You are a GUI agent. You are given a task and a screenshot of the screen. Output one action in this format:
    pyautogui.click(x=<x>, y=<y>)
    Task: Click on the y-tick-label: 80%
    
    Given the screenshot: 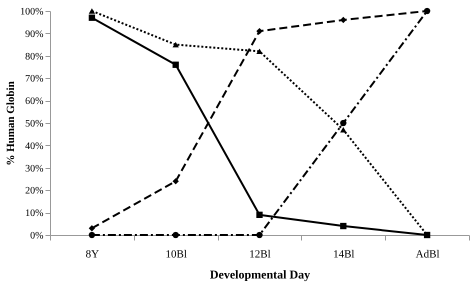 What is the action you would take?
    pyautogui.click(x=34, y=56)
    